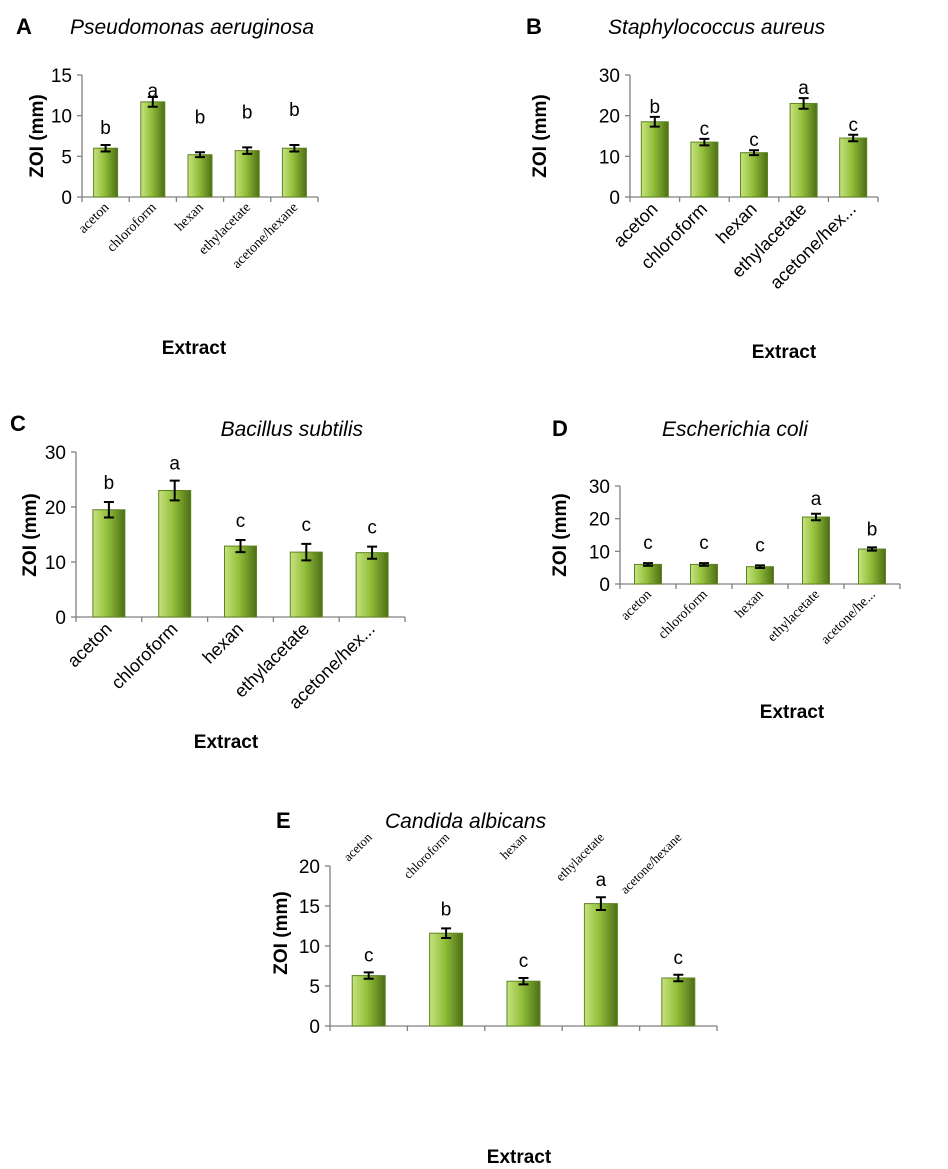  What do you see at coordinates (717, 27) in the screenshot?
I see `chart-title: Staphylococcus aureus` at bounding box center [717, 27].